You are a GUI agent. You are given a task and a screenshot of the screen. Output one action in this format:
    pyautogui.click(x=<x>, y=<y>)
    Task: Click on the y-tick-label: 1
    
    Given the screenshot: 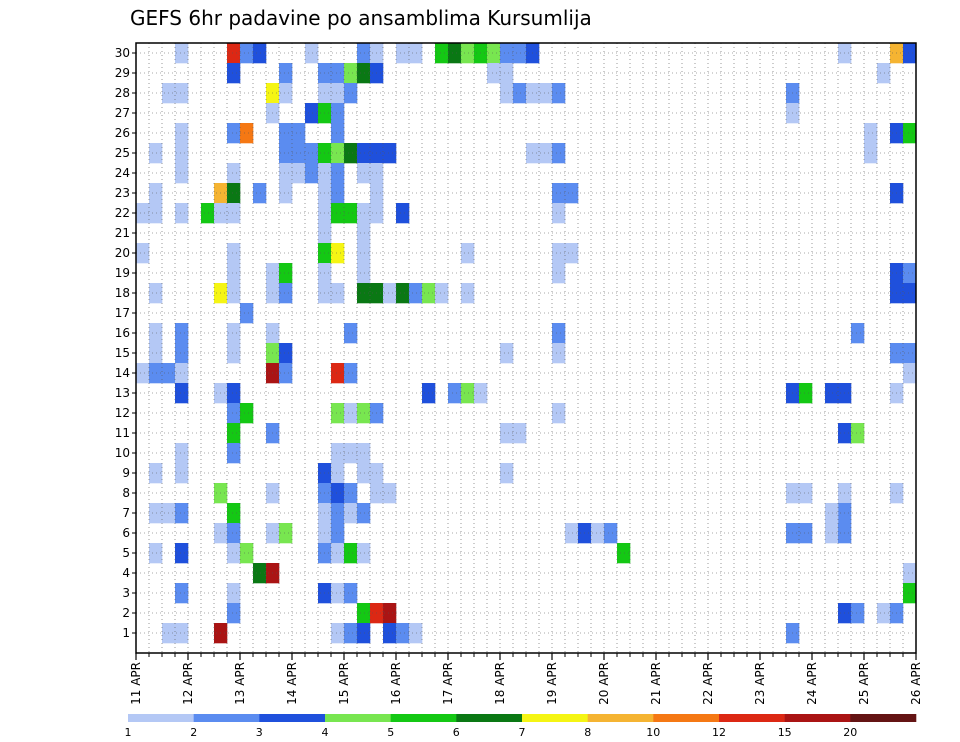 What is the action you would take?
    pyautogui.click(x=126, y=633)
    